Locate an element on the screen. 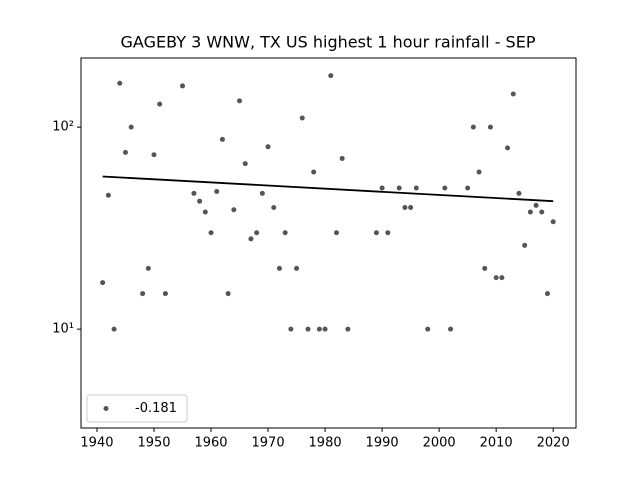 The width and height of the screenshot is (640, 480). legend-box is located at coordinates (137, 408).